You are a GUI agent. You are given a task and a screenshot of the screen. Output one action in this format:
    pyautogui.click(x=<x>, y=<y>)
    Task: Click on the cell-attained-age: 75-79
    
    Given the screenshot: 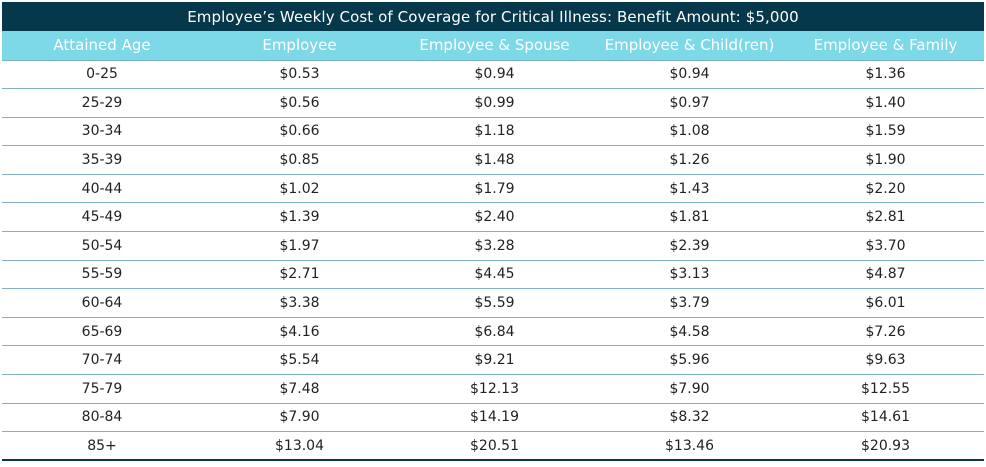 What is the action you would take?
    pyautogui.click(x=102, y=388)
    